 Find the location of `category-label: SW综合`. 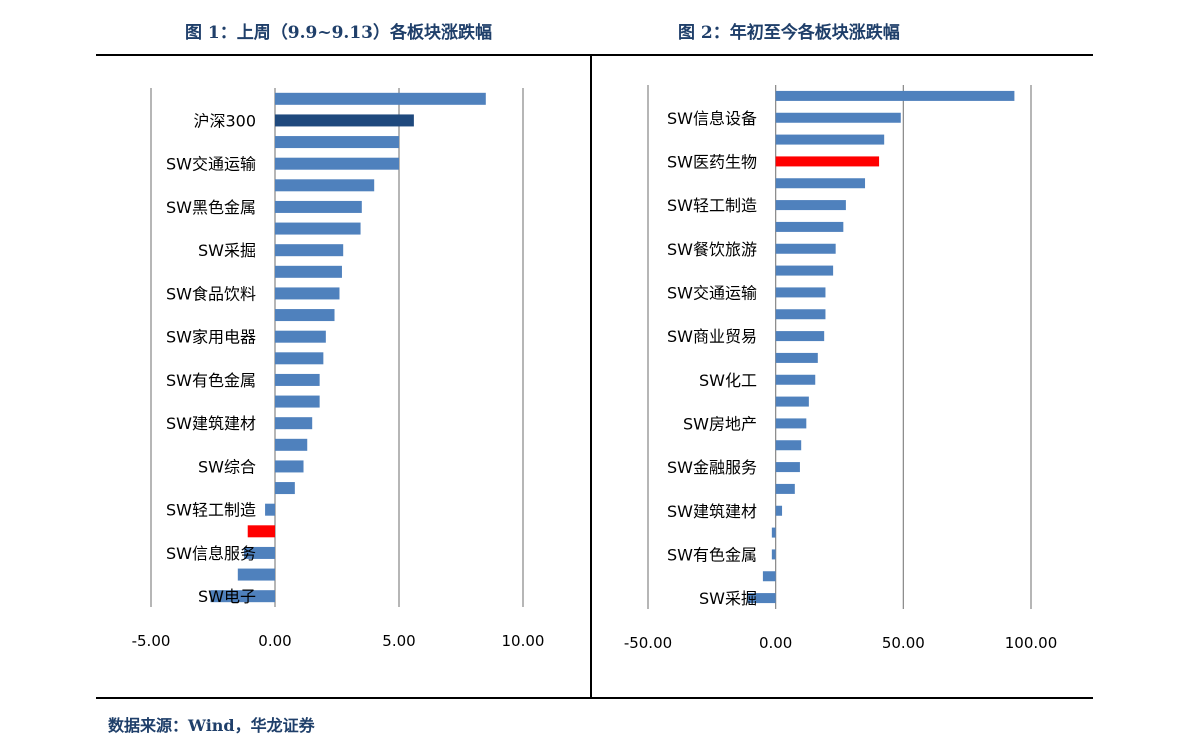

category-label: SW综合 is located at coordinates (227, 466).